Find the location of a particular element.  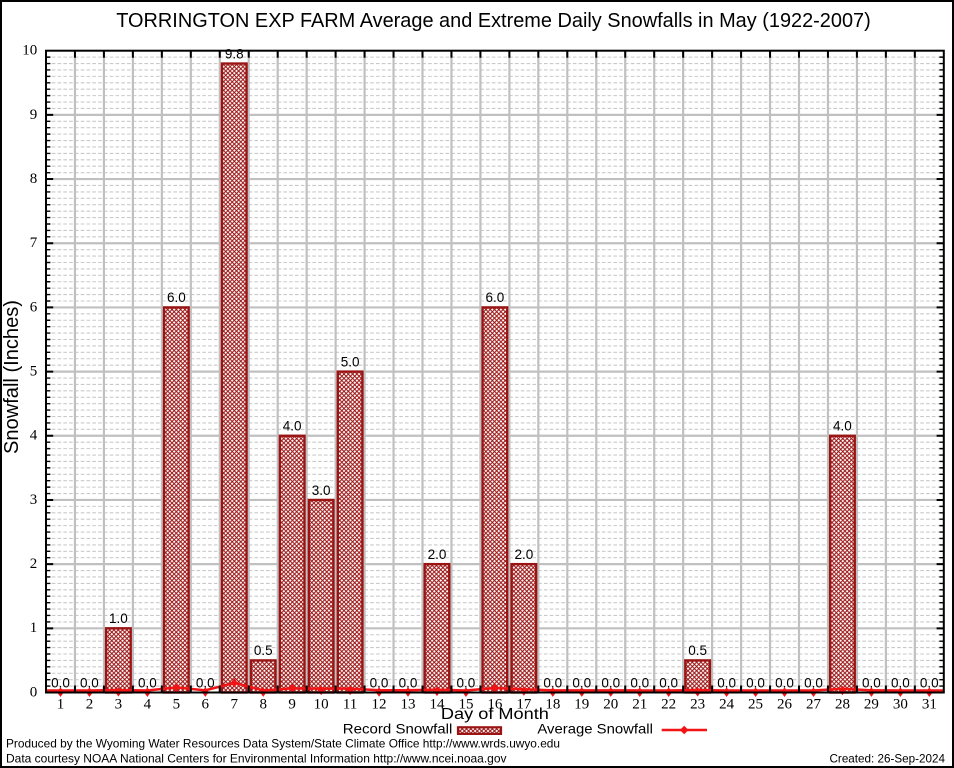

svg-text: 15 is located at coordinates (465, 704).